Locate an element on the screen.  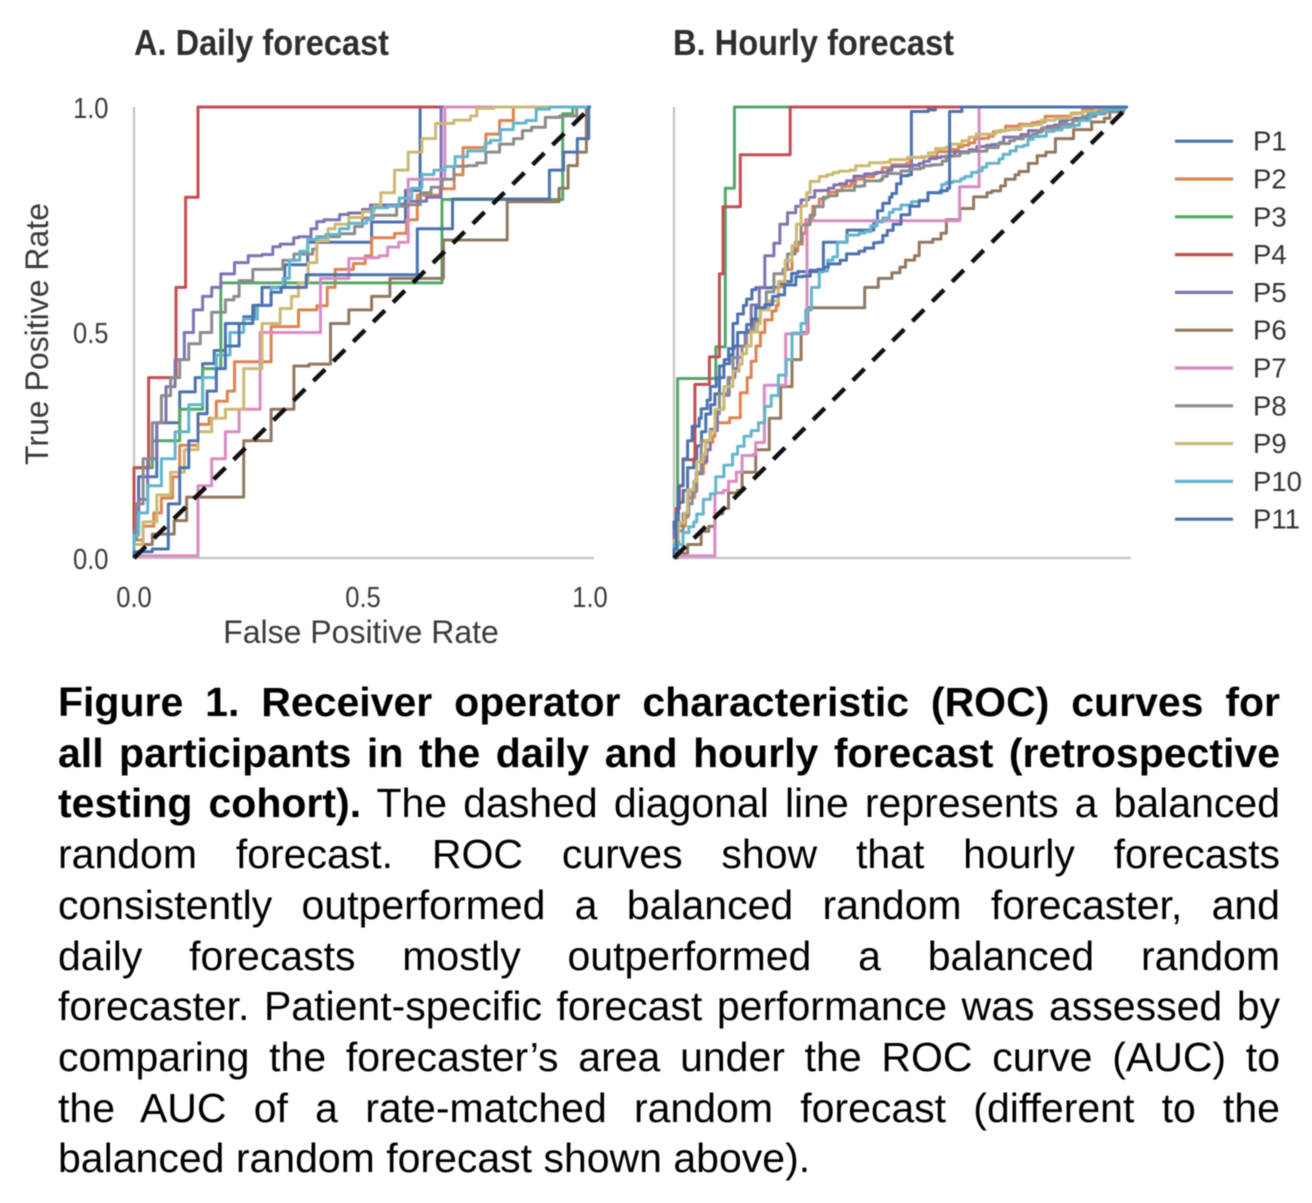
svg-text: P7 is located at coordinates (1270, 368).